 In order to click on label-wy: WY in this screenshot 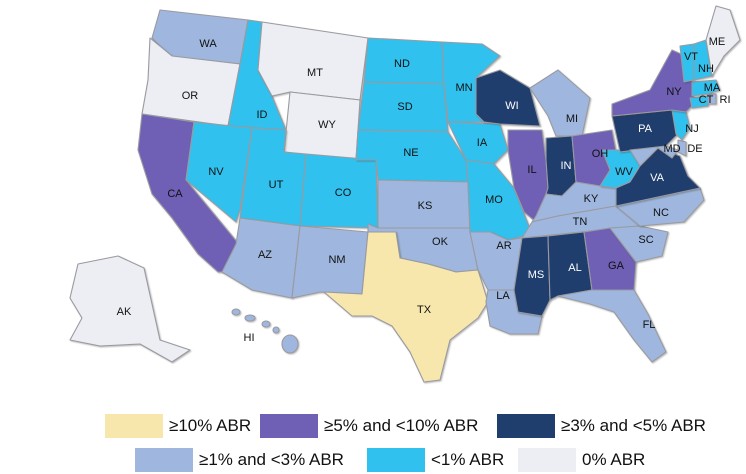, I will do `click(327, 125)`.